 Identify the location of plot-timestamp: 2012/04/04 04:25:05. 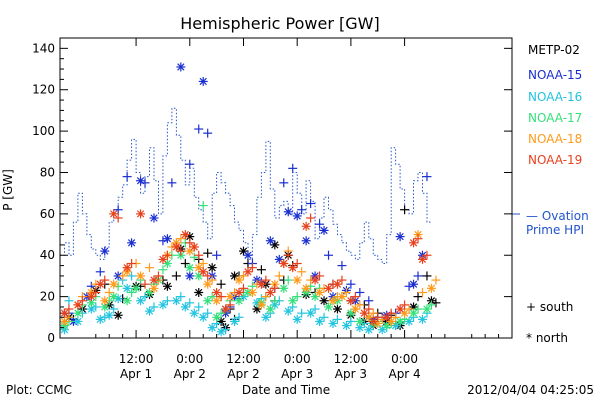
(530, 390).